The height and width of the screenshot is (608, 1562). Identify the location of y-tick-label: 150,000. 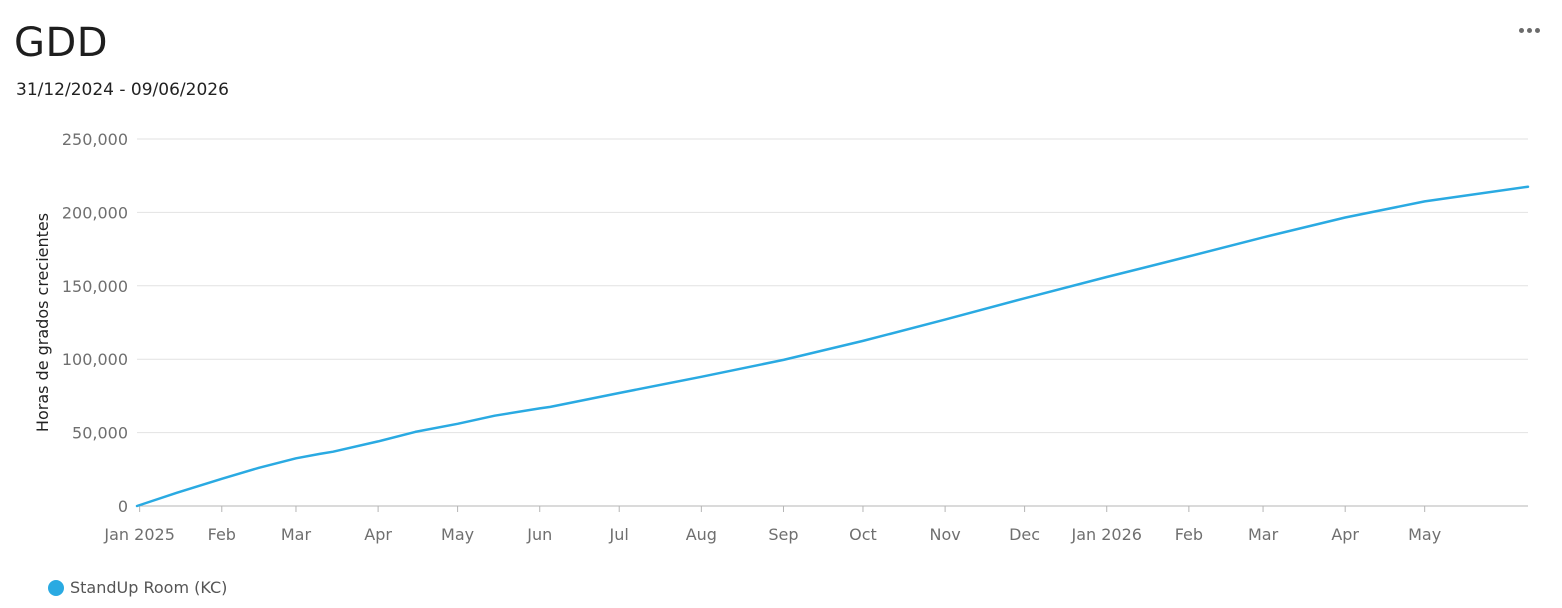
(95, 286).